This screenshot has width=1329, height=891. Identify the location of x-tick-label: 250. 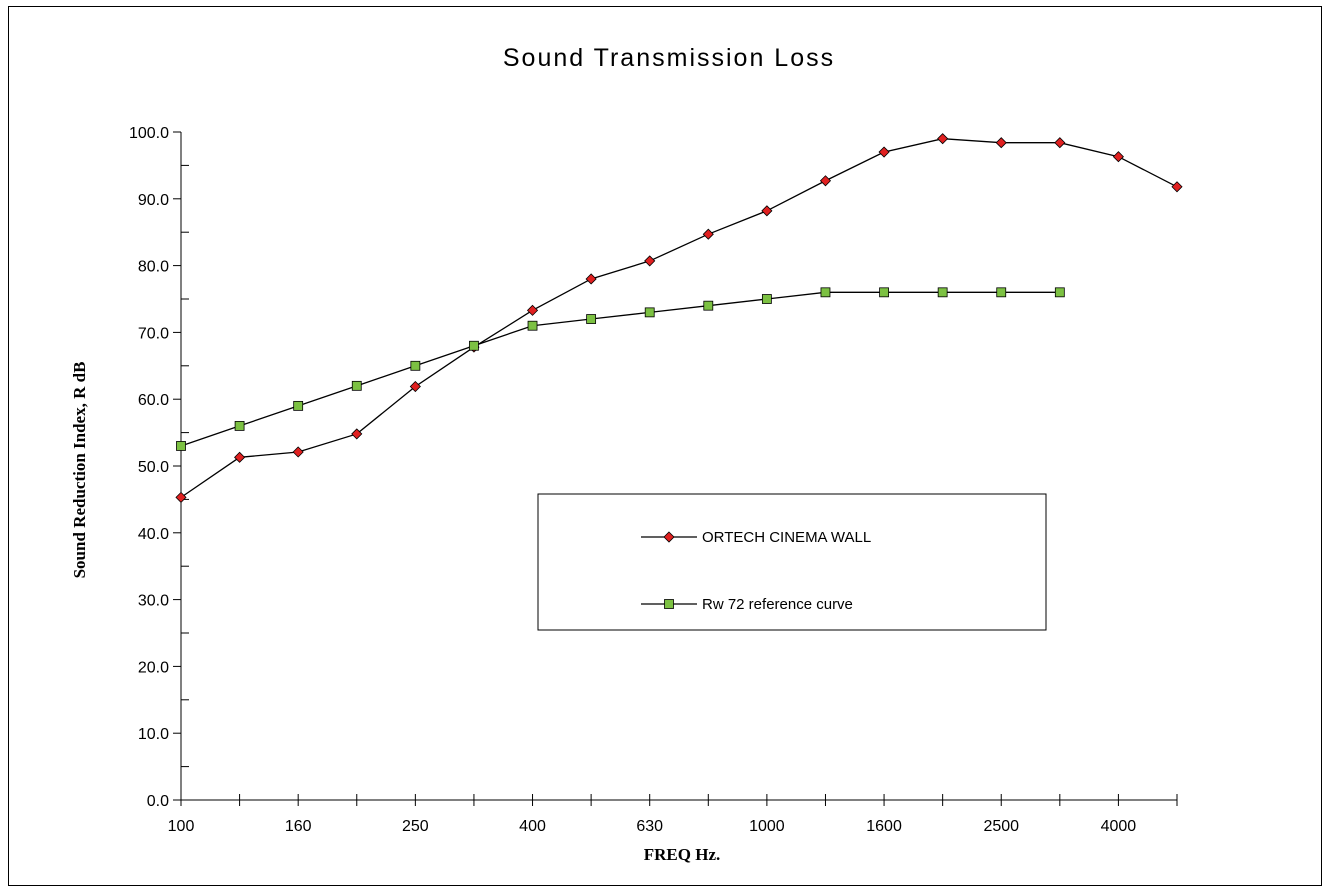
(415, 826).